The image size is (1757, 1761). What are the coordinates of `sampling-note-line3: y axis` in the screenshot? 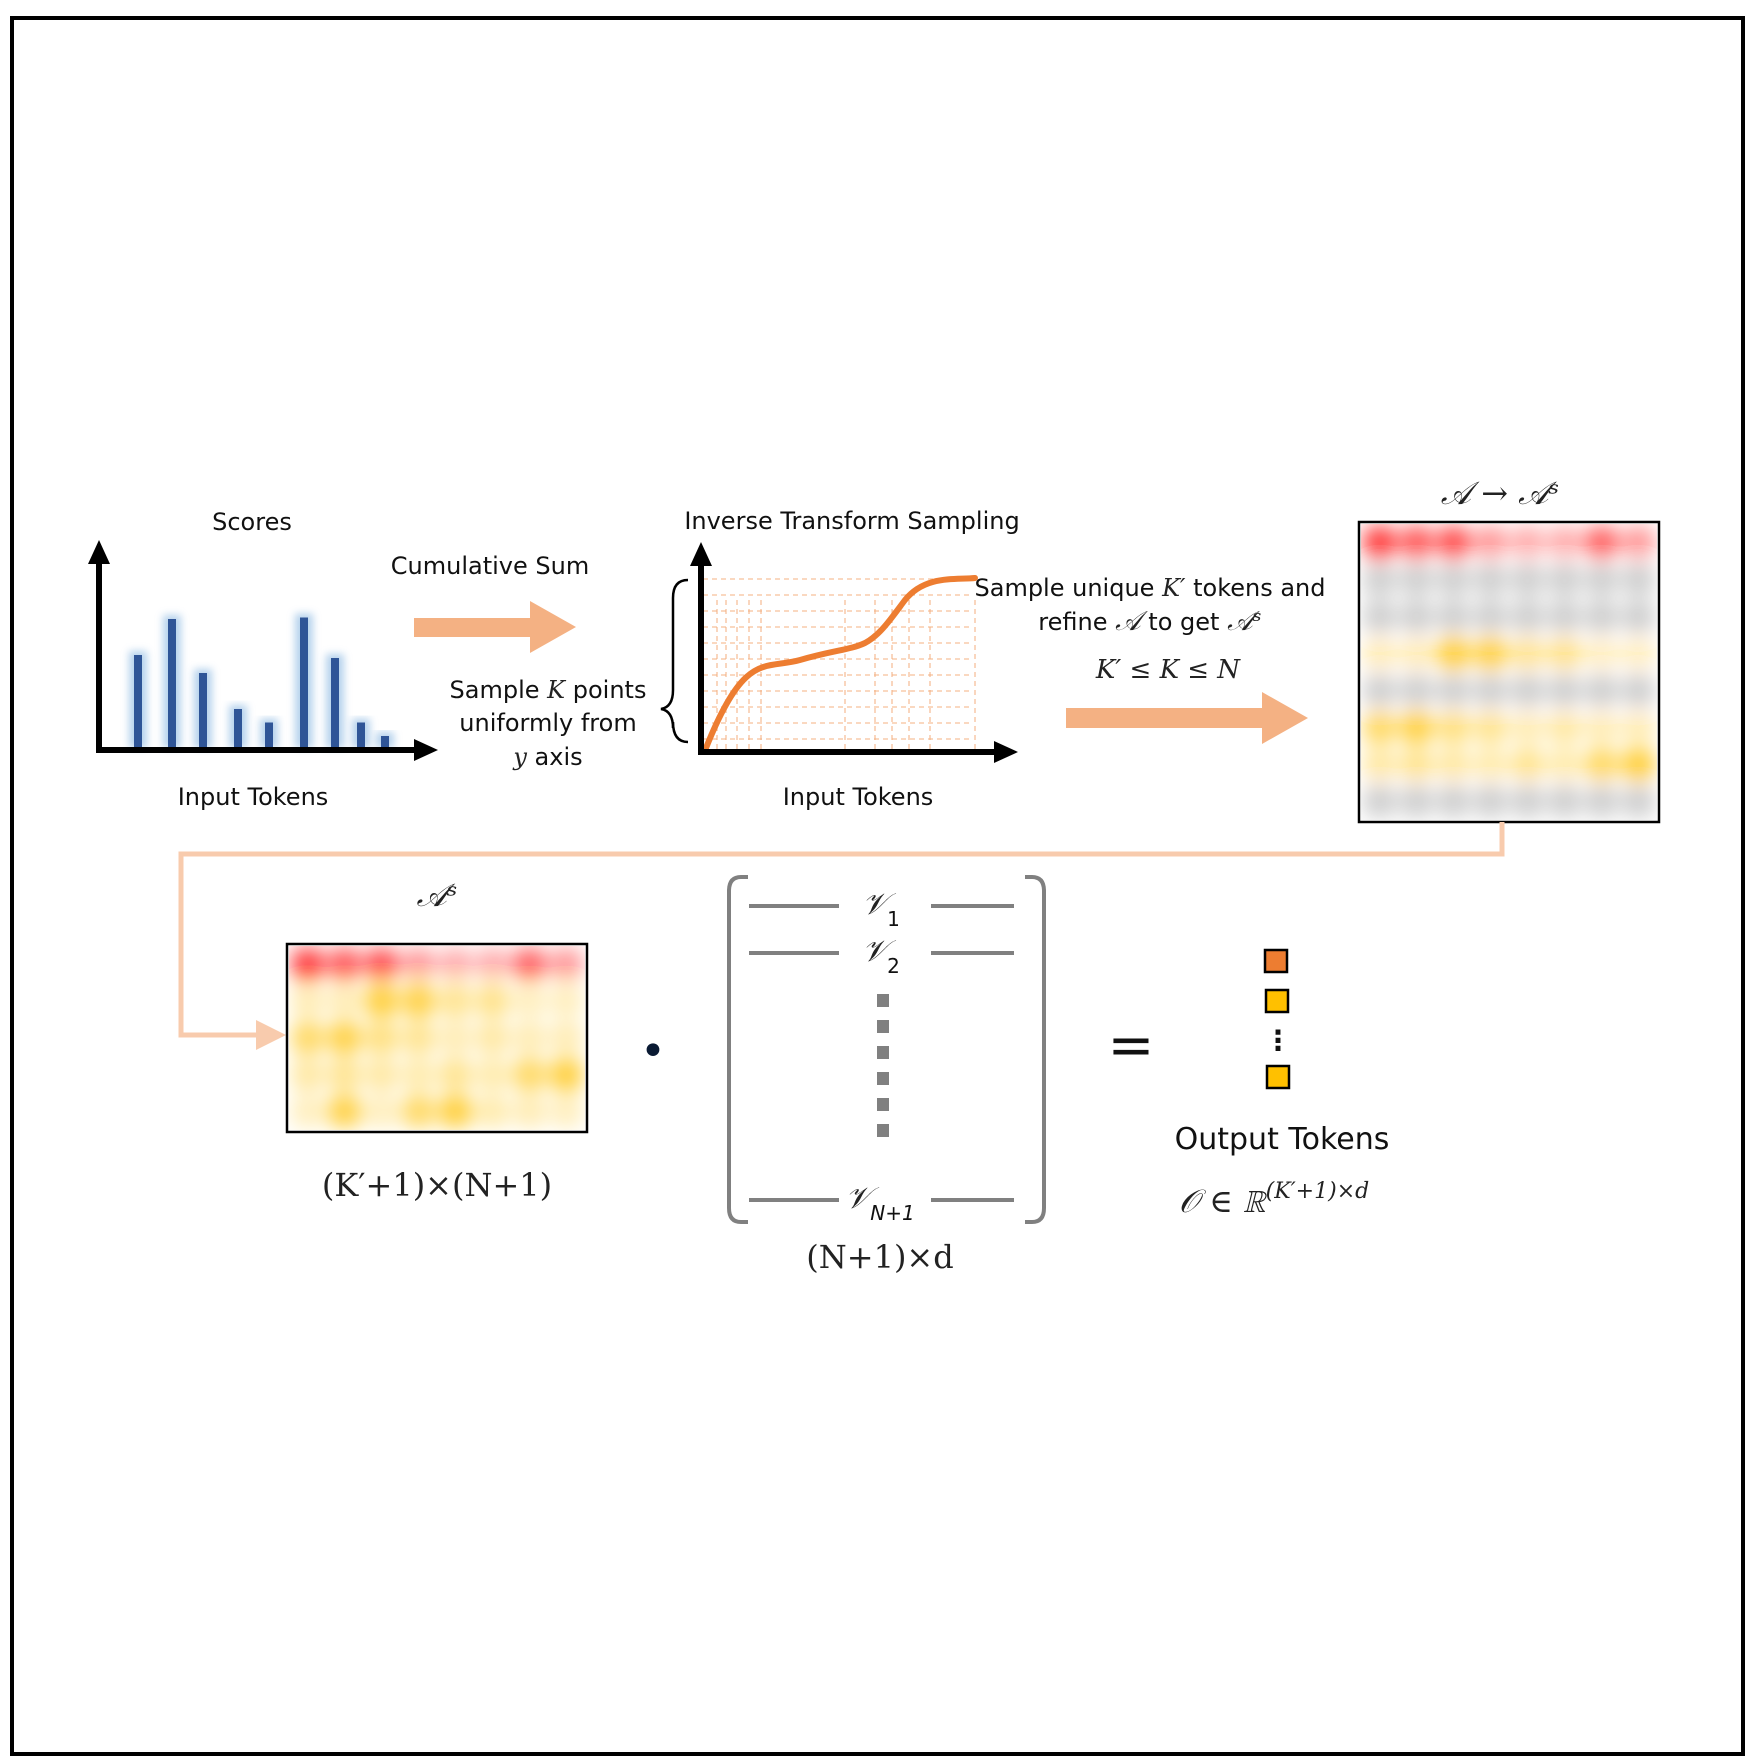 It's located at (547, 757).